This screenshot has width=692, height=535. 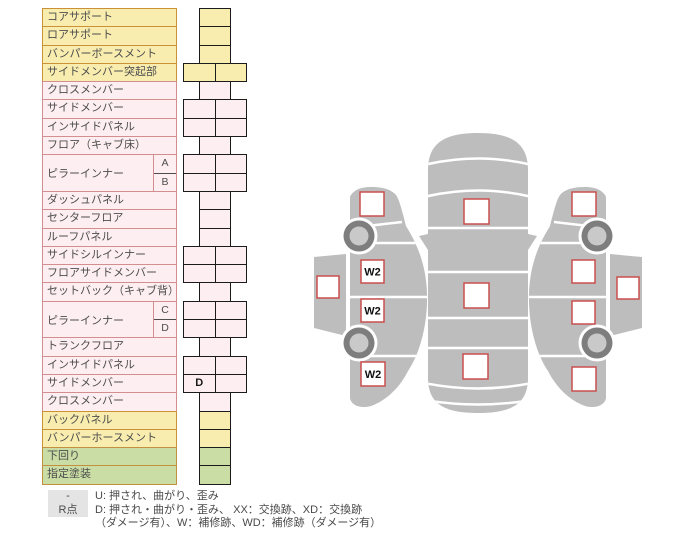 What do you see at coordinates (109, 365) in the screenshot?
I see `part-label: インサイドパネル` at bounding box center [109, 365].